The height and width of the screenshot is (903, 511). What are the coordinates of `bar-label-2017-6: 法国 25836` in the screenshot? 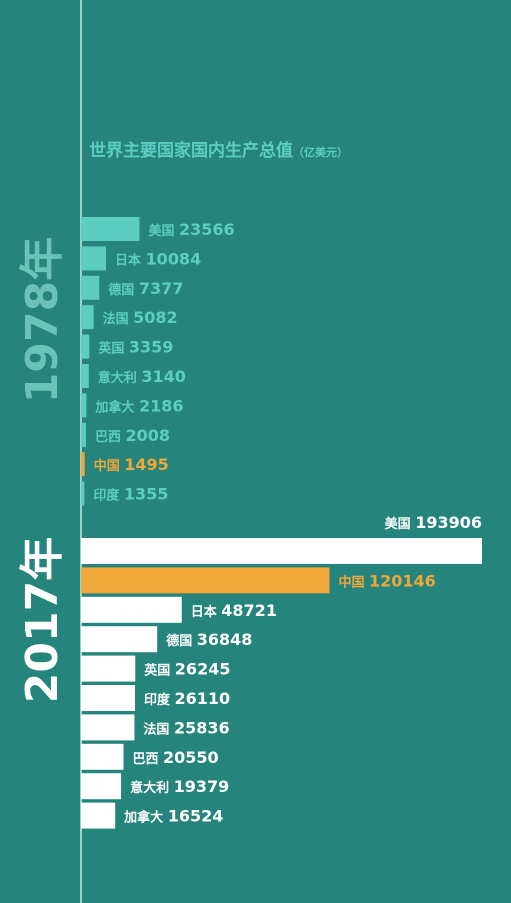 It's located at (186, 727).